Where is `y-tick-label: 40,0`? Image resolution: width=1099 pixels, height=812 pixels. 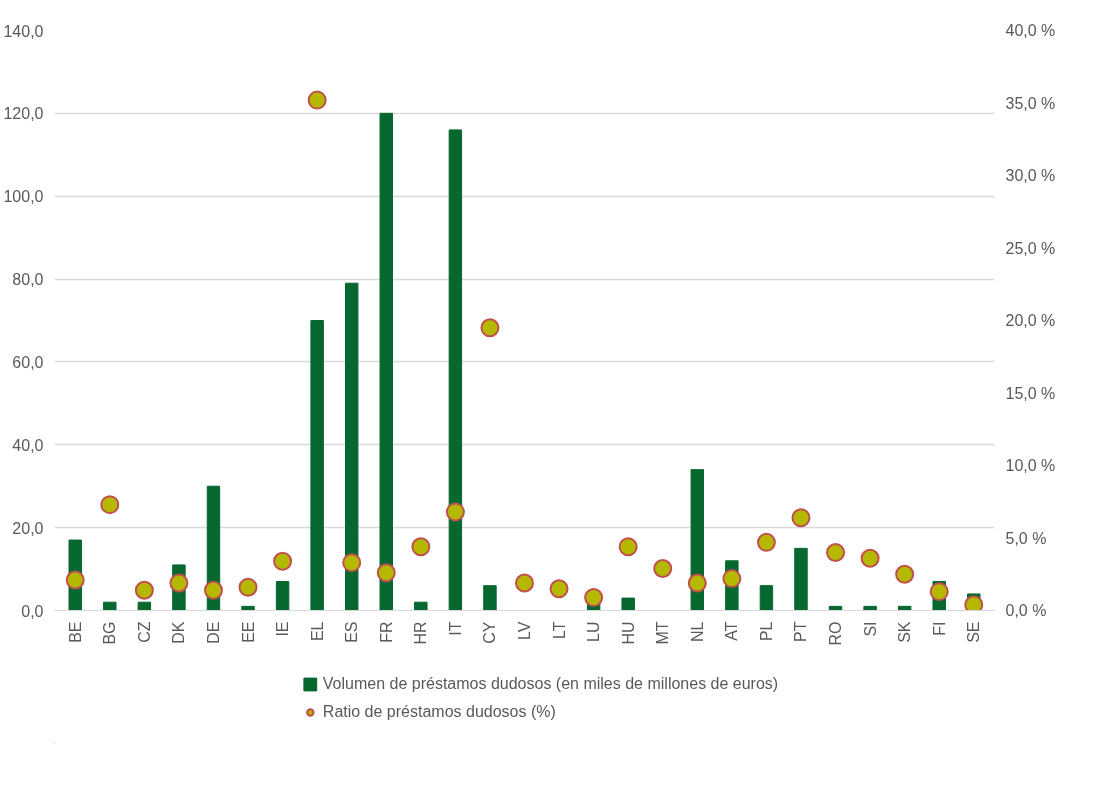 y-tick-label: 40,0 is located at coordinates (28, 445).